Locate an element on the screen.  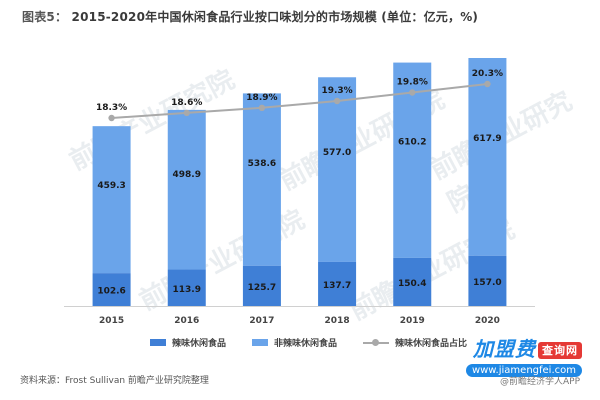
share-label-2020: 20.3% is located at coordinates (487, 74).